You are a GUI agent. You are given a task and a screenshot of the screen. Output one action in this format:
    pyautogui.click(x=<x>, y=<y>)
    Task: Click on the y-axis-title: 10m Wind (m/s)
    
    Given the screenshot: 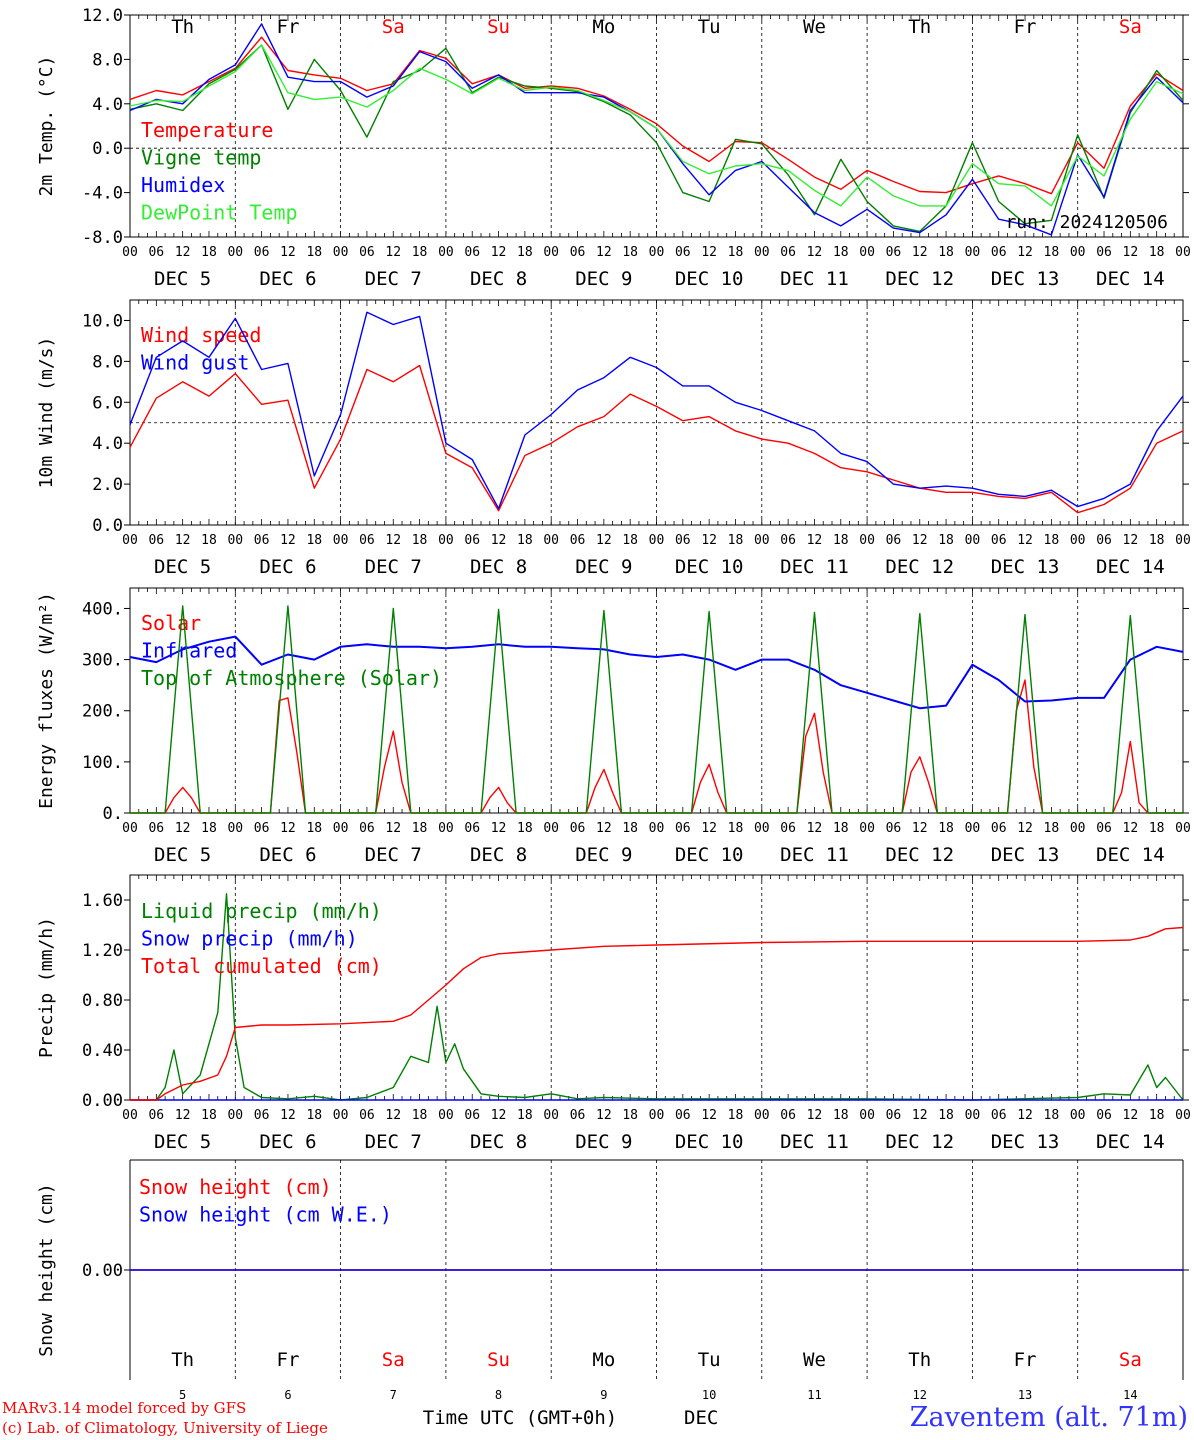 What is the action you would take?
    pyautogui.click(x=46, y=413)
    